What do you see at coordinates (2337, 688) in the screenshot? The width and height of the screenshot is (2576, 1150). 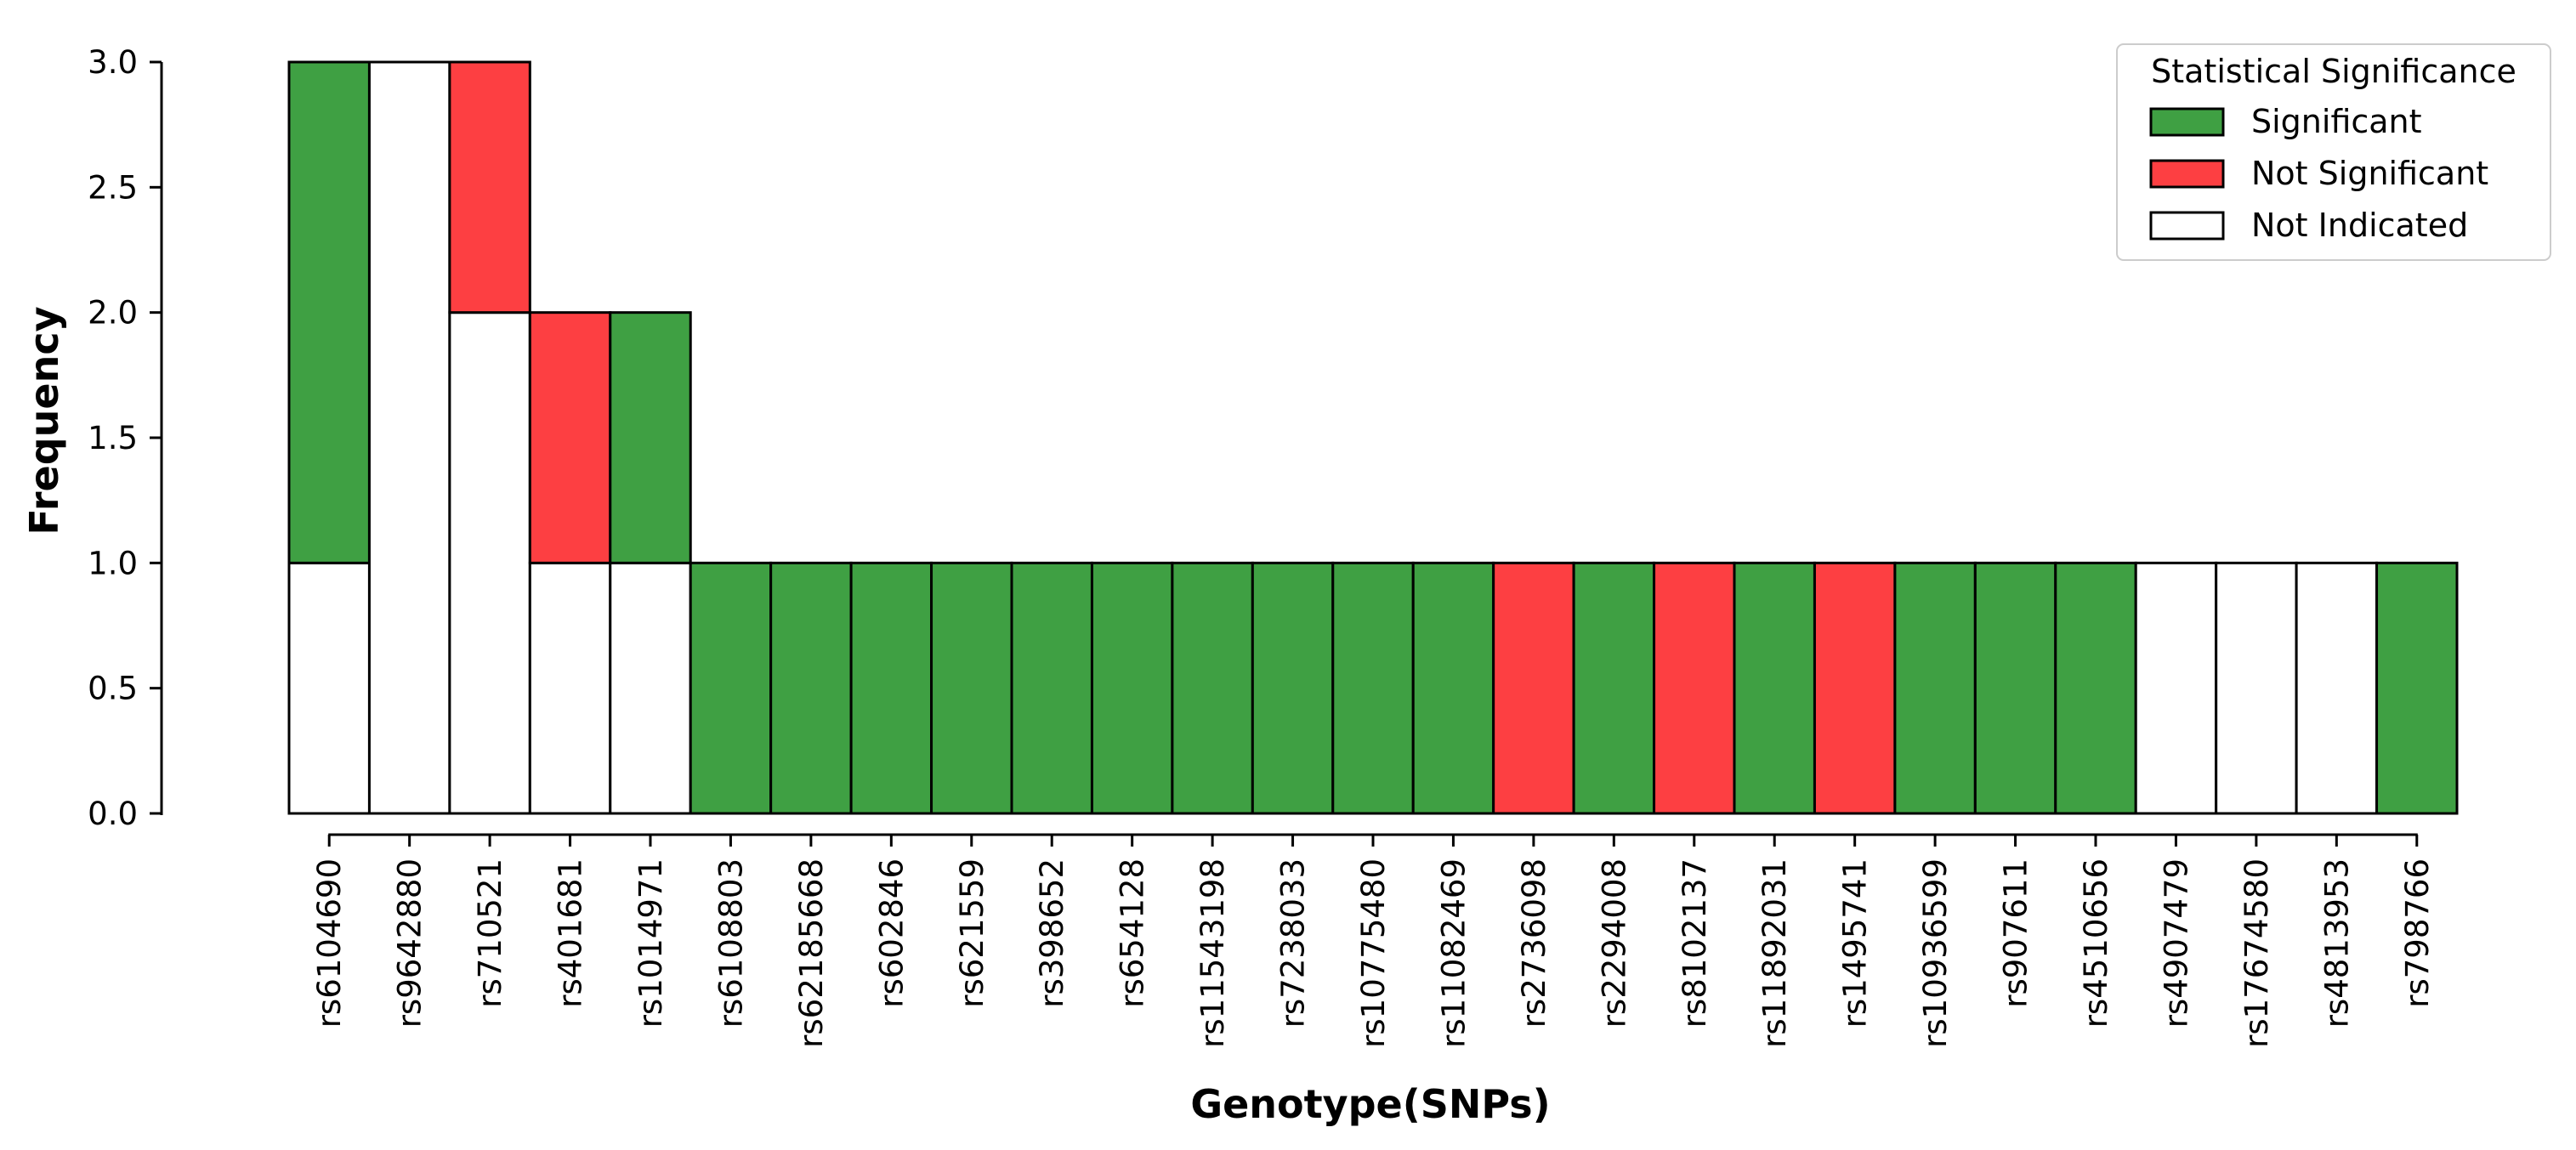 I see `bar-segment-rs4813953-not-indicated` at bounding box center [2337, 688].